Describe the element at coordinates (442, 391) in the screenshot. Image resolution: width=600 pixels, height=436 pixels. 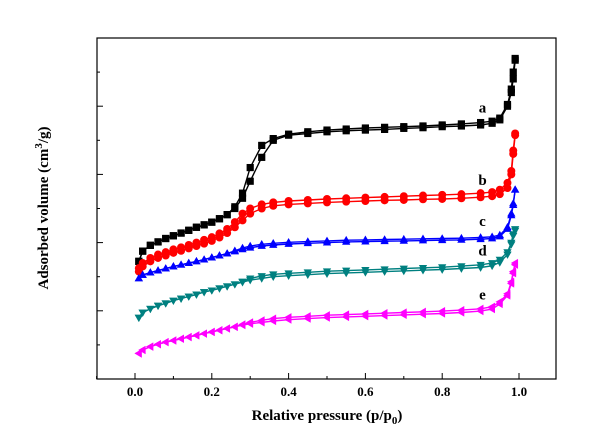
I see `x-tick-label: 0.8` at that location.